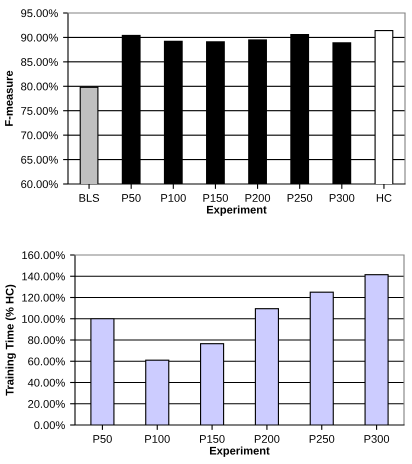 The image size is (412, 464). I want to click on x-tick-label: HC, so click(384, 198).